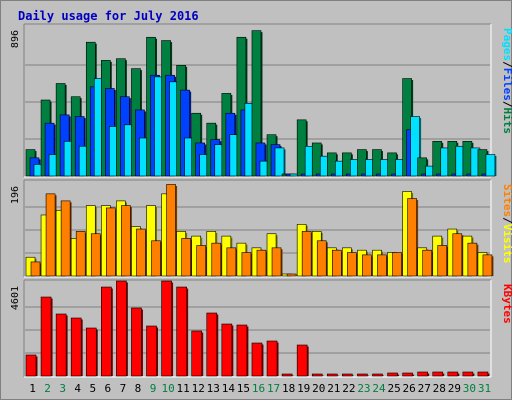 The height and width of the screenshot is (400, 512). What do you see at coordinates (198, 388) in the screenshot?
I see `x-tick-label-12: 12` at bounding box center [198, 388].